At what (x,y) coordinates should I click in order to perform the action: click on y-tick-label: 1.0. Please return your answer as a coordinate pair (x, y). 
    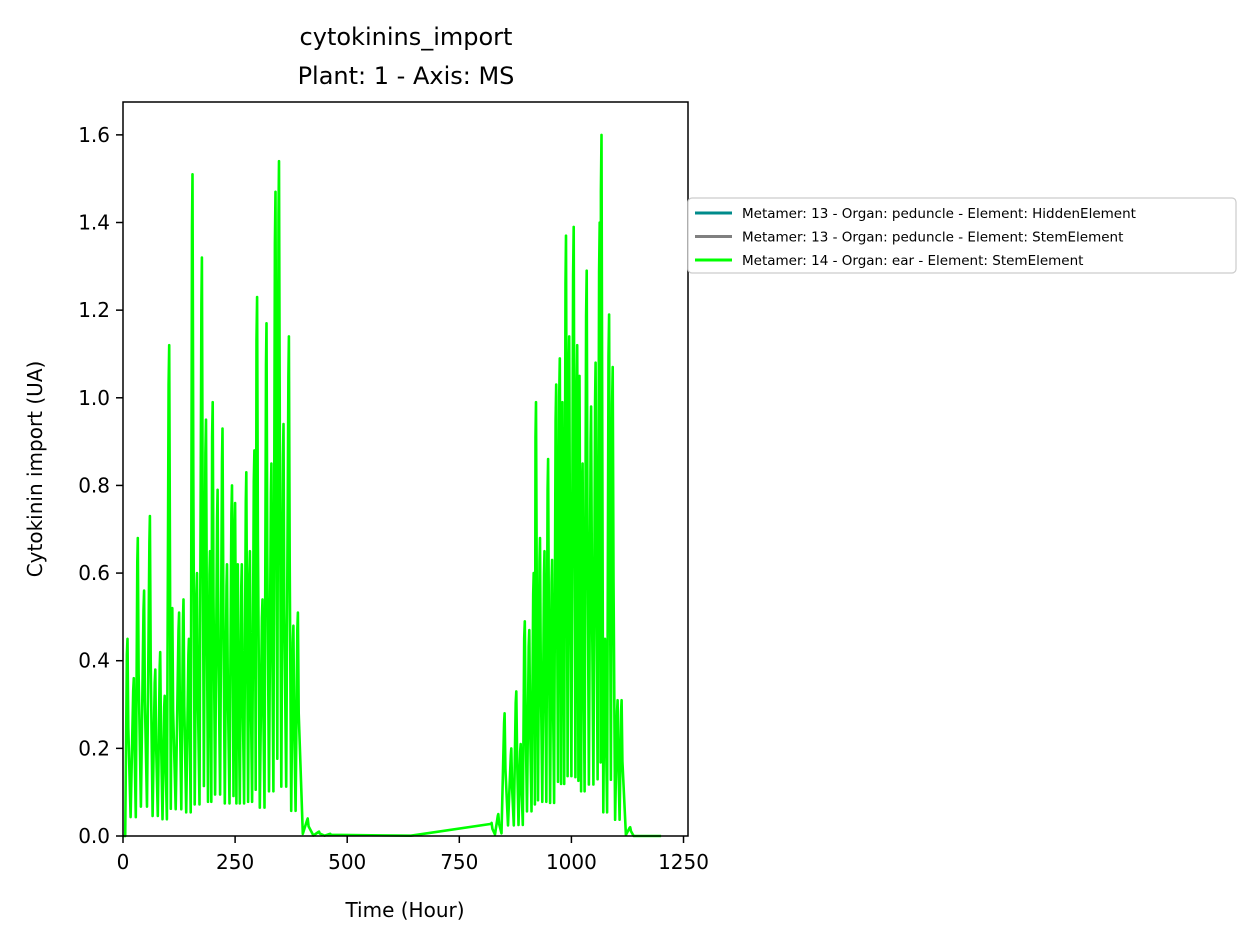
    Looking at the image, I should click on (94, 398).